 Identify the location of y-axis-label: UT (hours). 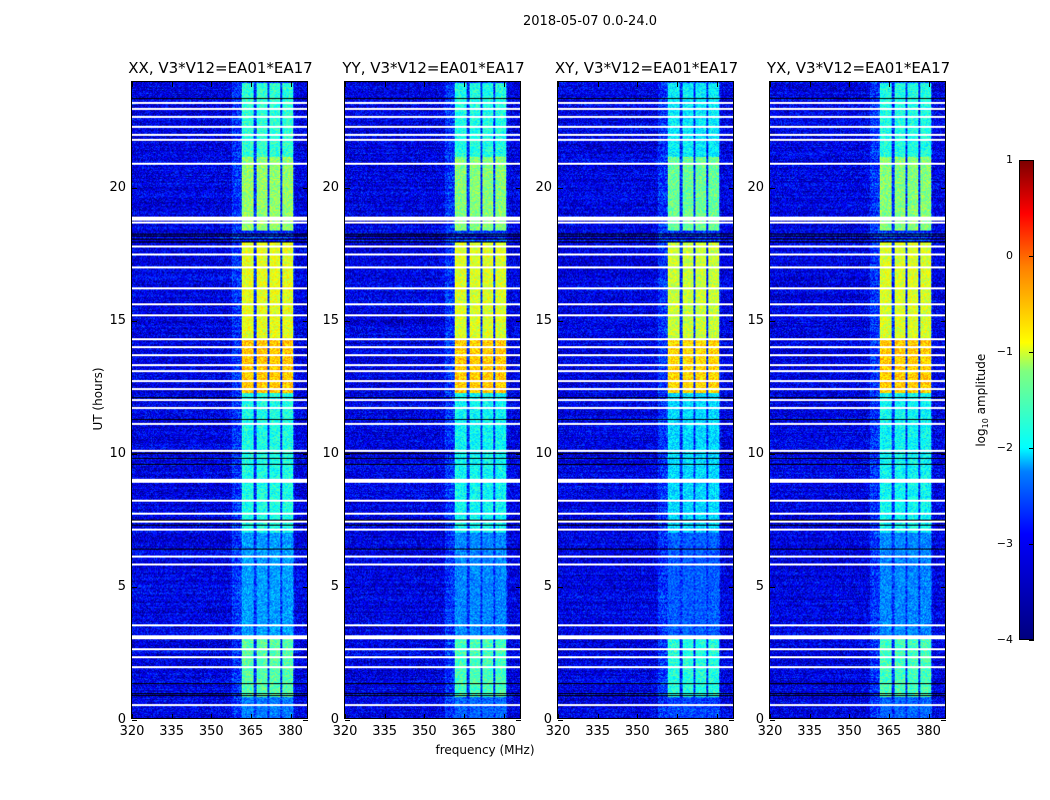
(98, 399).